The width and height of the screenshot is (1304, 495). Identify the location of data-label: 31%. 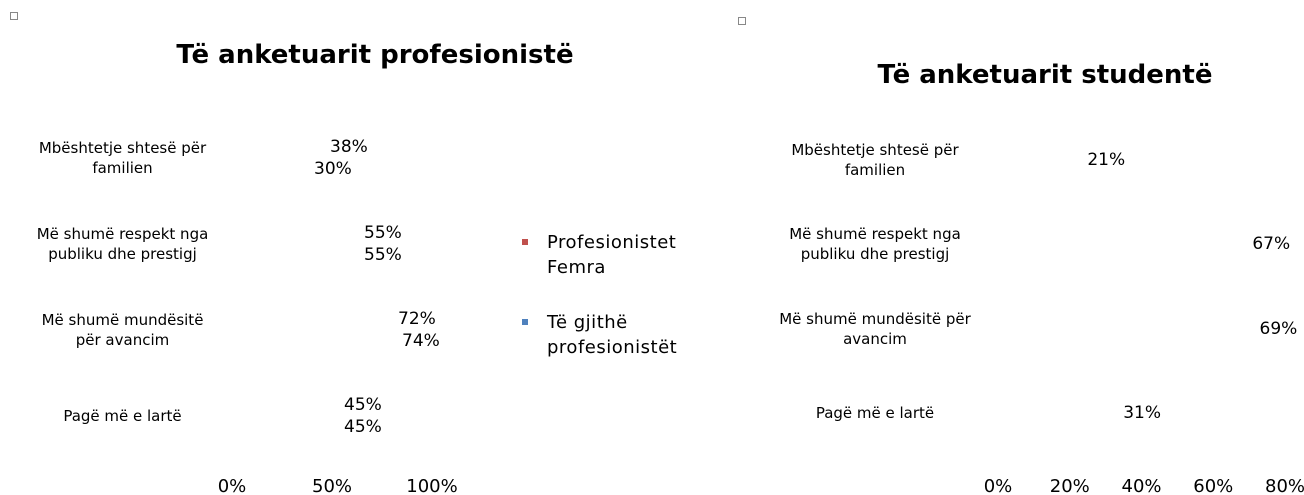
(1142, 412).